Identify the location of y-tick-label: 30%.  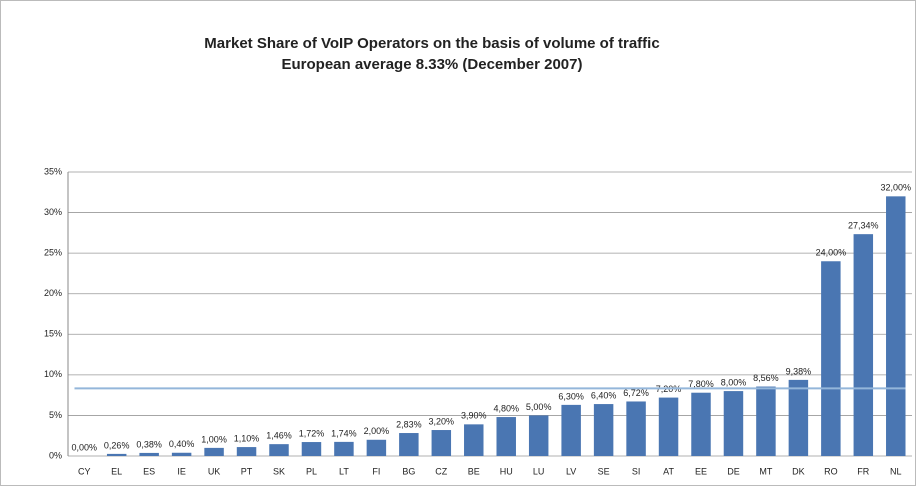
(53, 212).